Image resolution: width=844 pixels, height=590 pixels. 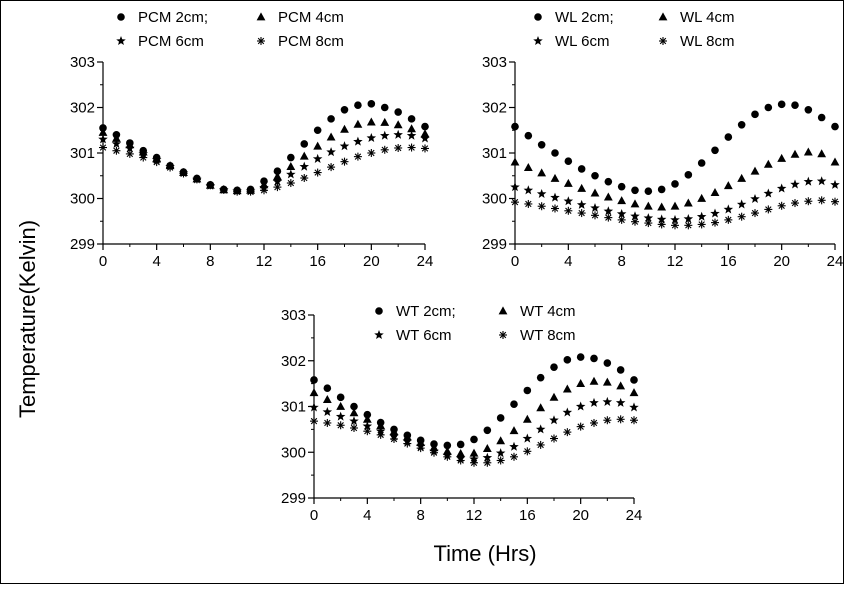 I want to click on x-tick-label: 20, so click(x=580, y=515).